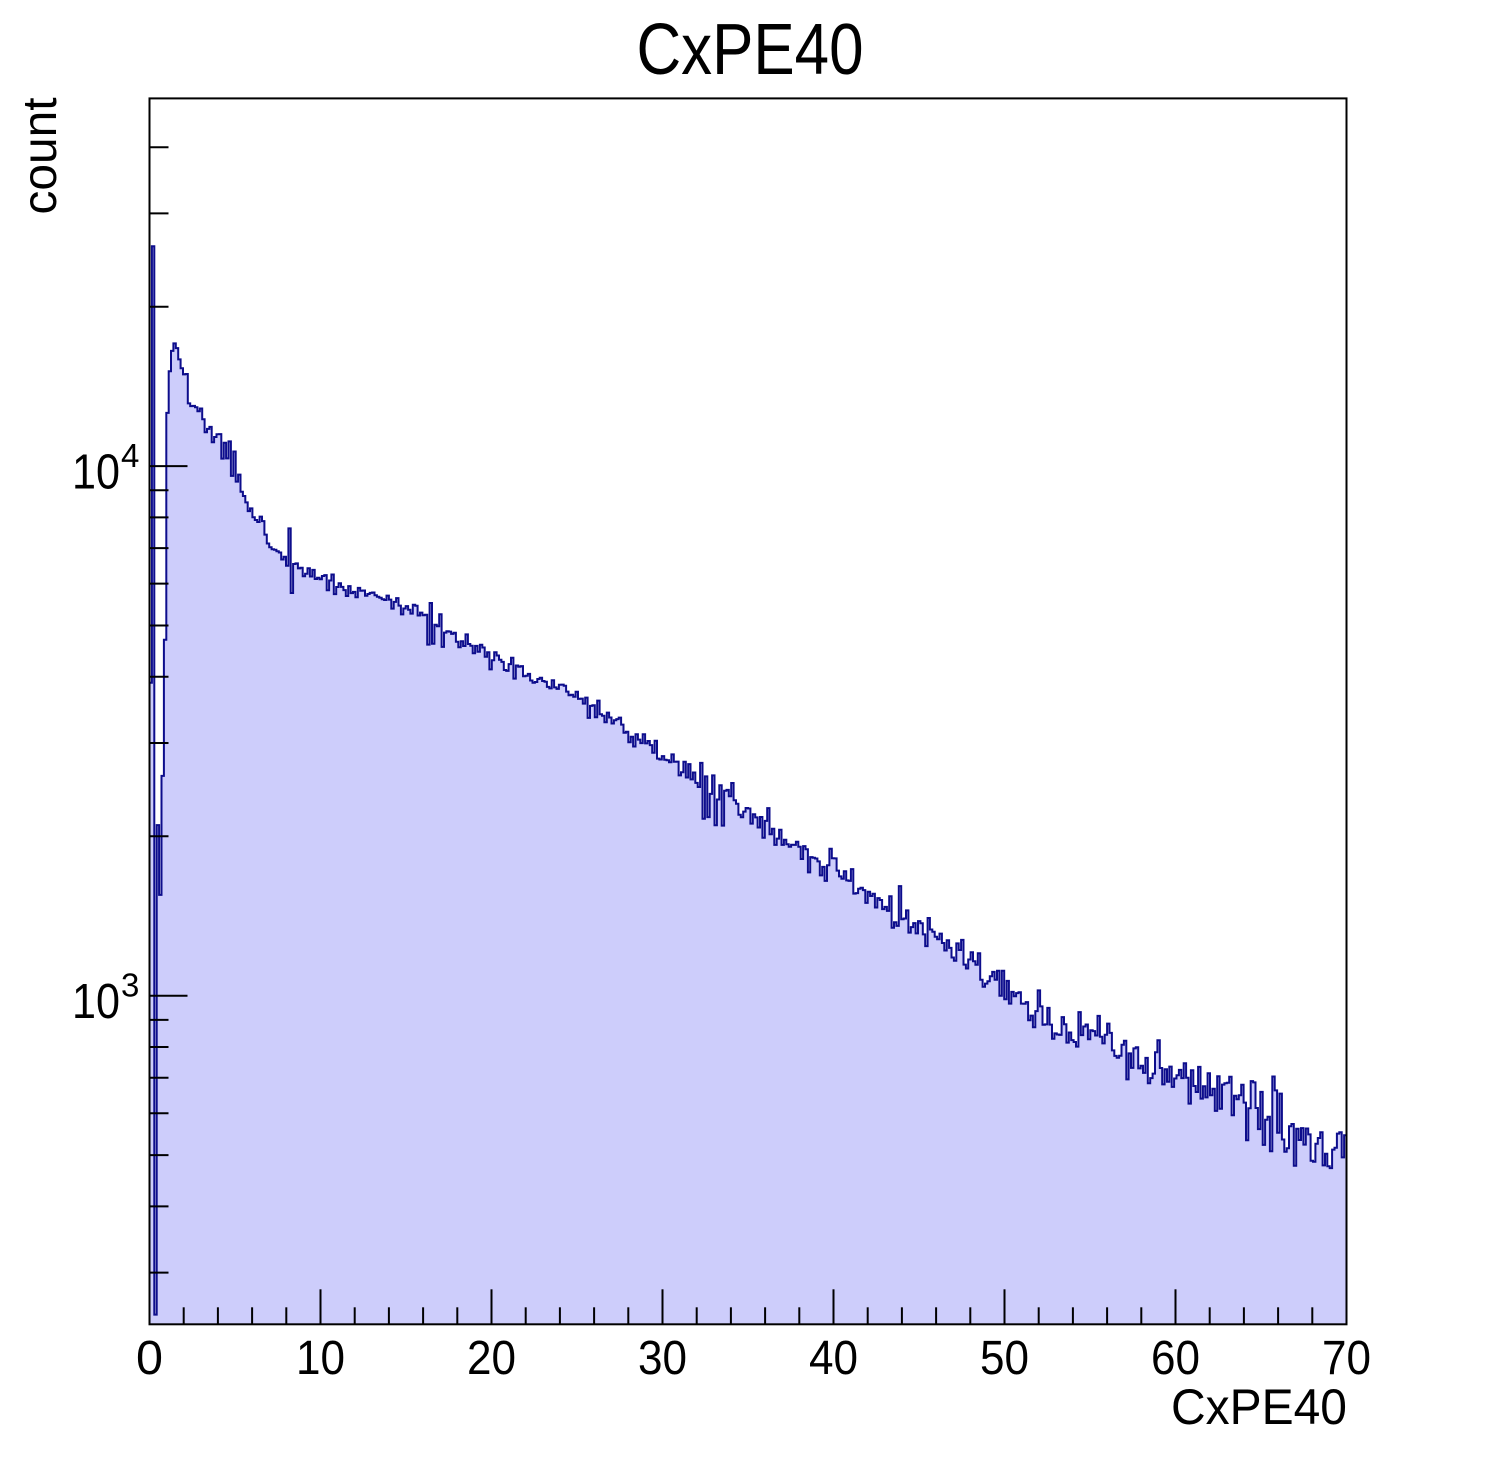 Image resolution: width=1496 pixels, height=1472 pixels. Describe the element at coordinates (491, 1358) in the screenshot. I see `svg-text: 20` at that location.